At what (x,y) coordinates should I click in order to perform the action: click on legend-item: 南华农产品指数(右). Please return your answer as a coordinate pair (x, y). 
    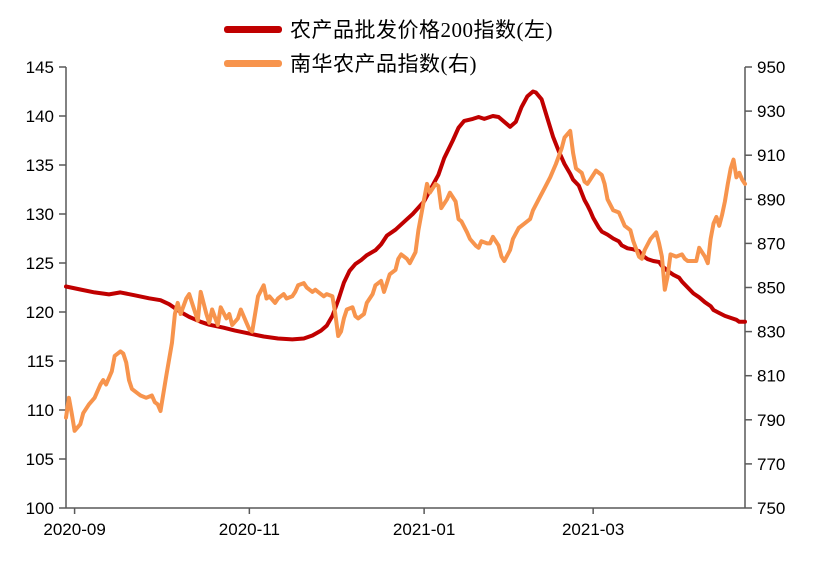
    Looking at the image, I should click on (388, 63).